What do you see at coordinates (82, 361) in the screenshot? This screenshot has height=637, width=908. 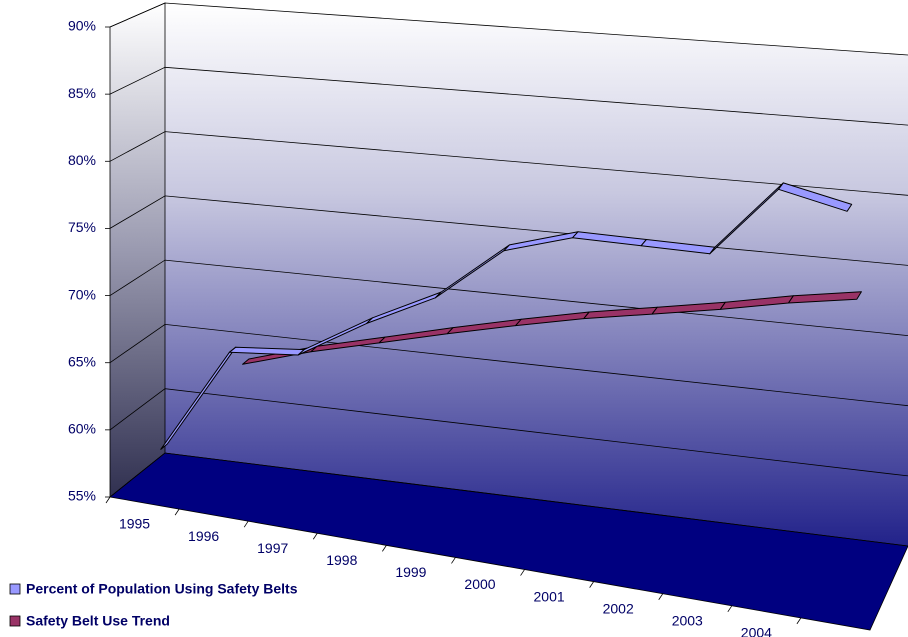 I see `y-tick-label: 65%` at bounding box center [82, 361].